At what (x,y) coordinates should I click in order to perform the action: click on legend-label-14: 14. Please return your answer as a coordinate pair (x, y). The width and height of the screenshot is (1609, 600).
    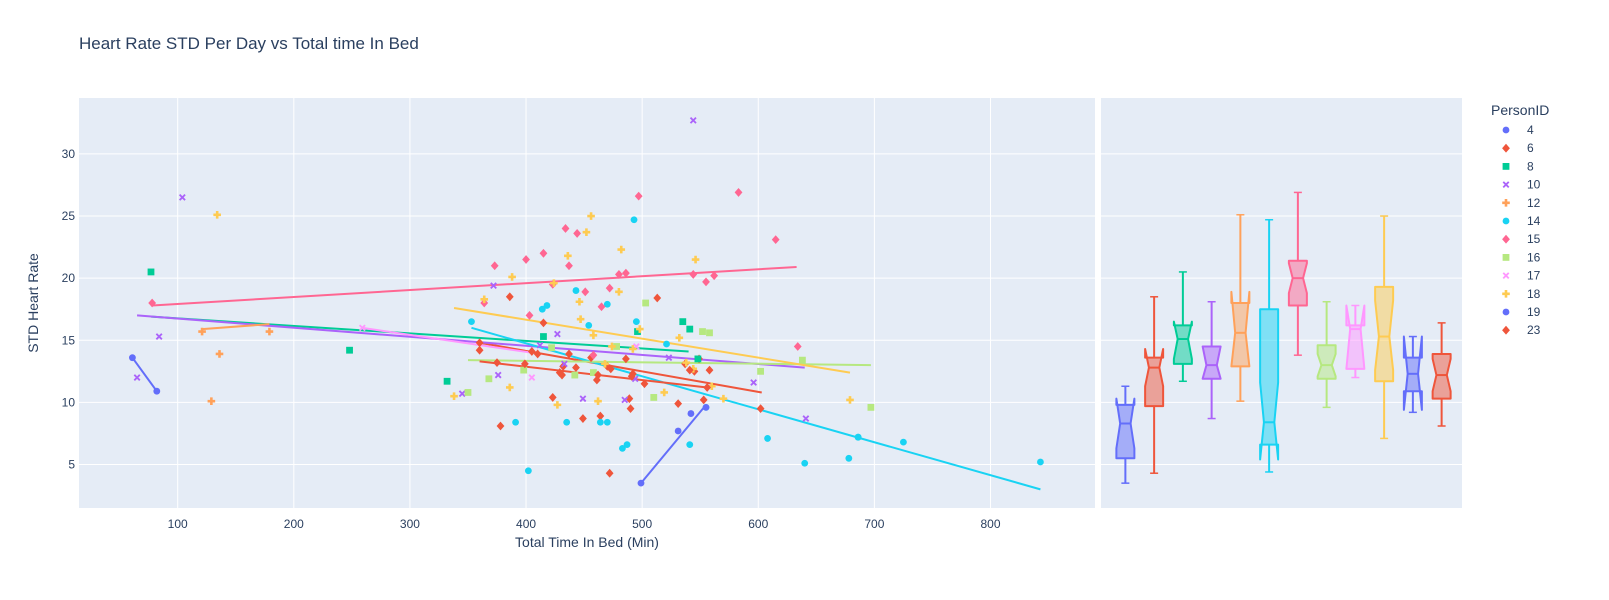
    Looking at the image, I should click on (1534, 221).